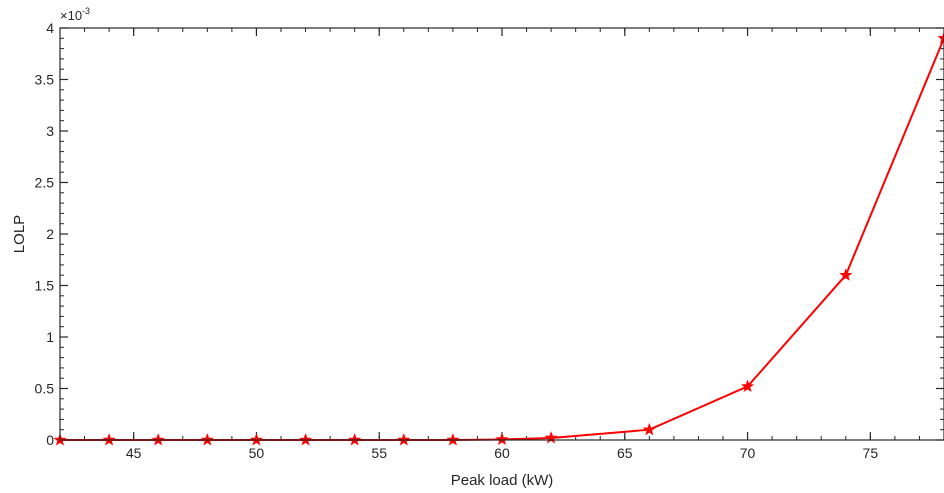  Describe the element at coordinates (45, 286) in the screenshot. I see `y-tick-label: 1.5` at that location.